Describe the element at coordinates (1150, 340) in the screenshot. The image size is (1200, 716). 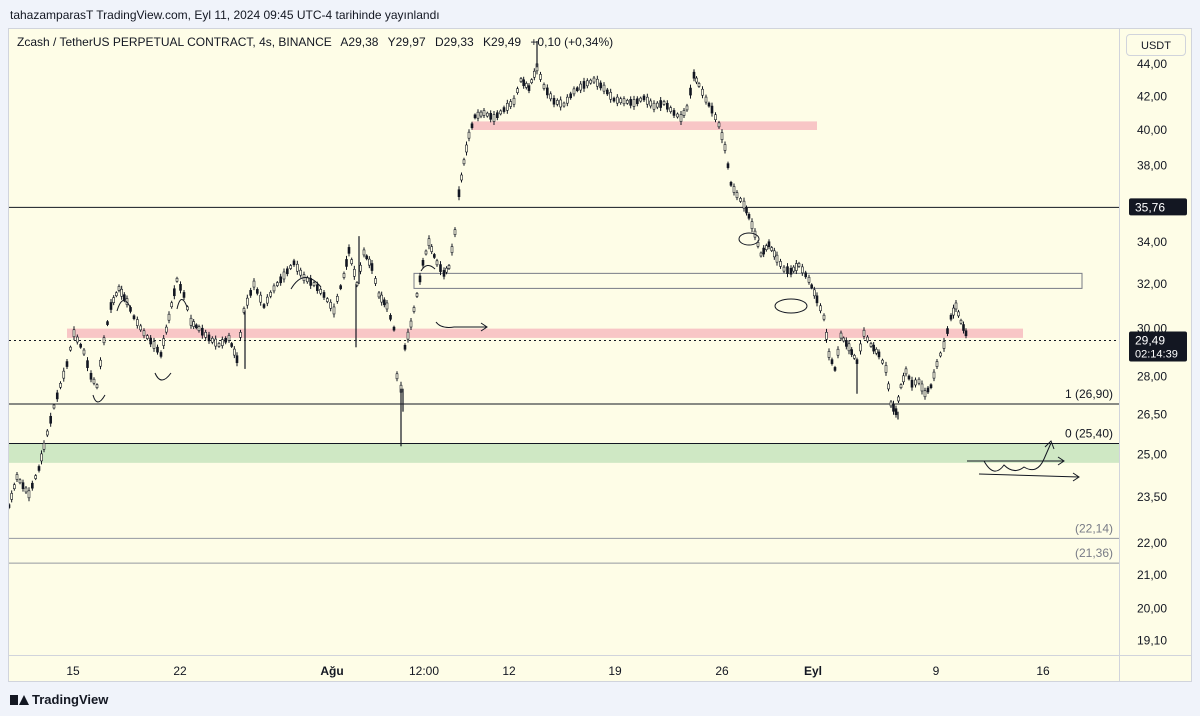
I see `price-badge-text: 29,49` at that location.